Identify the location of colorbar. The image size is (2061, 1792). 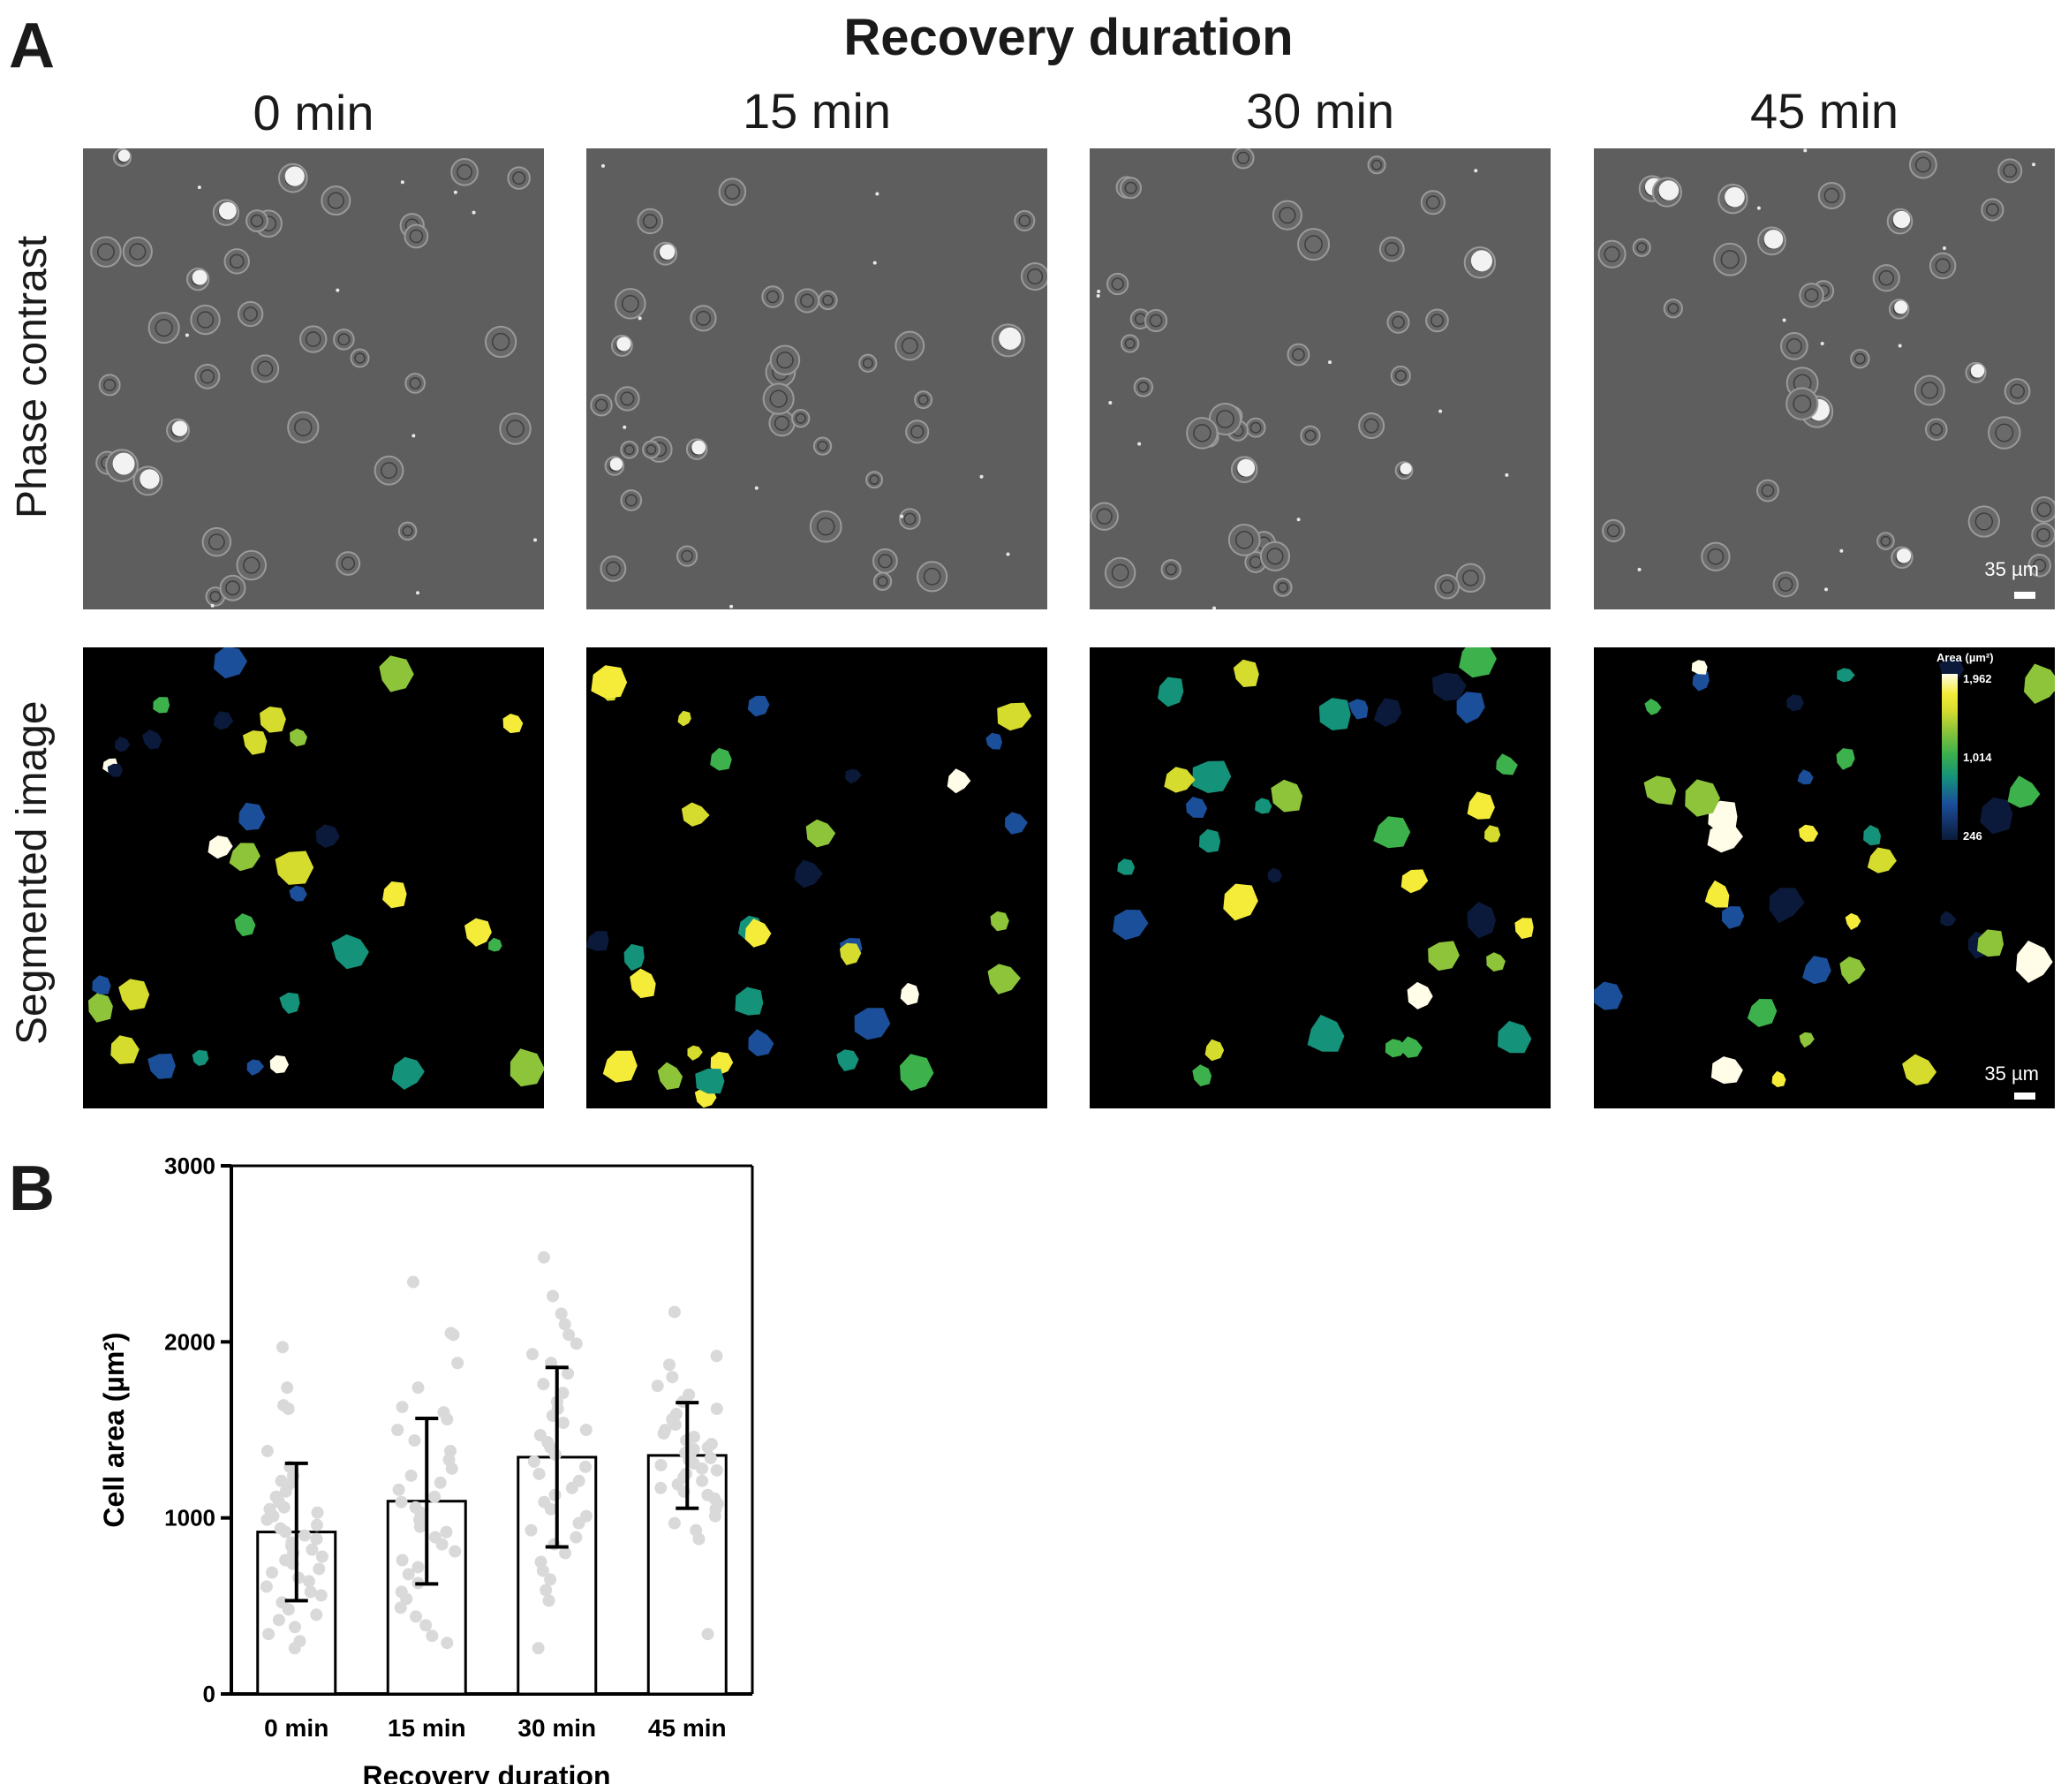
(1950, 757).